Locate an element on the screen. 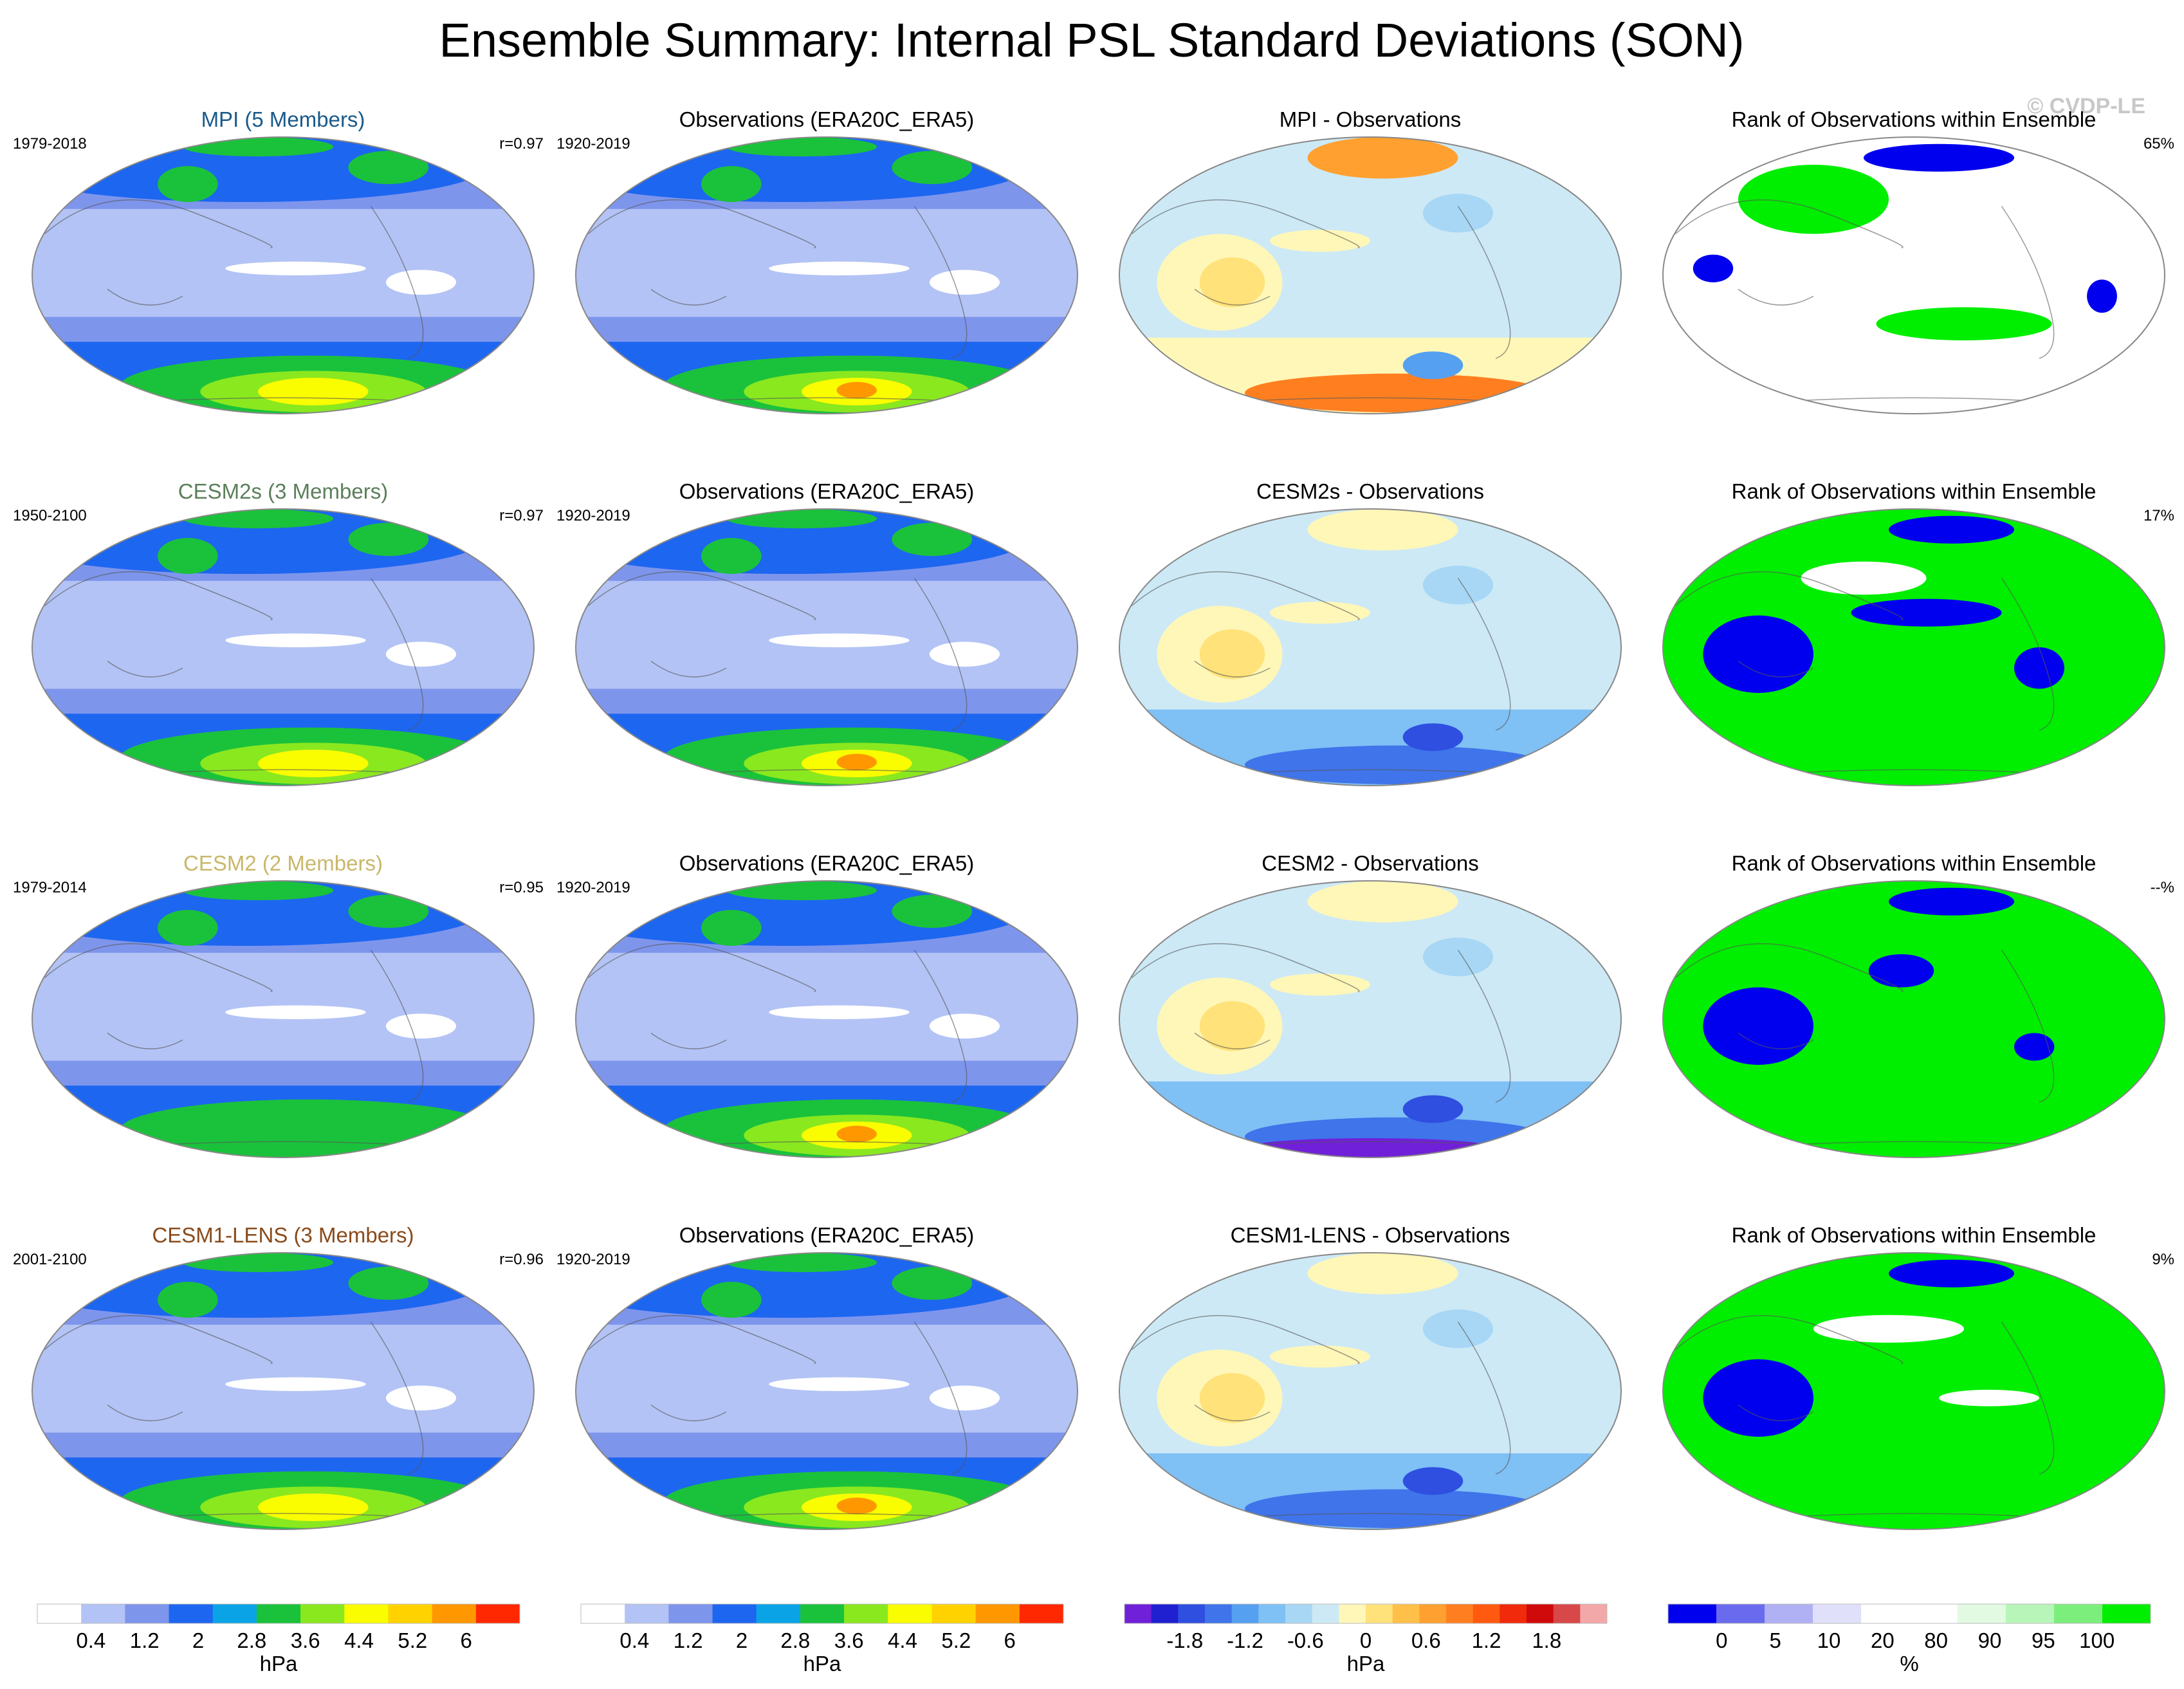 This screenshot has height=1689, width=2184. panel-correlation: r=0.97 is located at coordinates (521, 144).